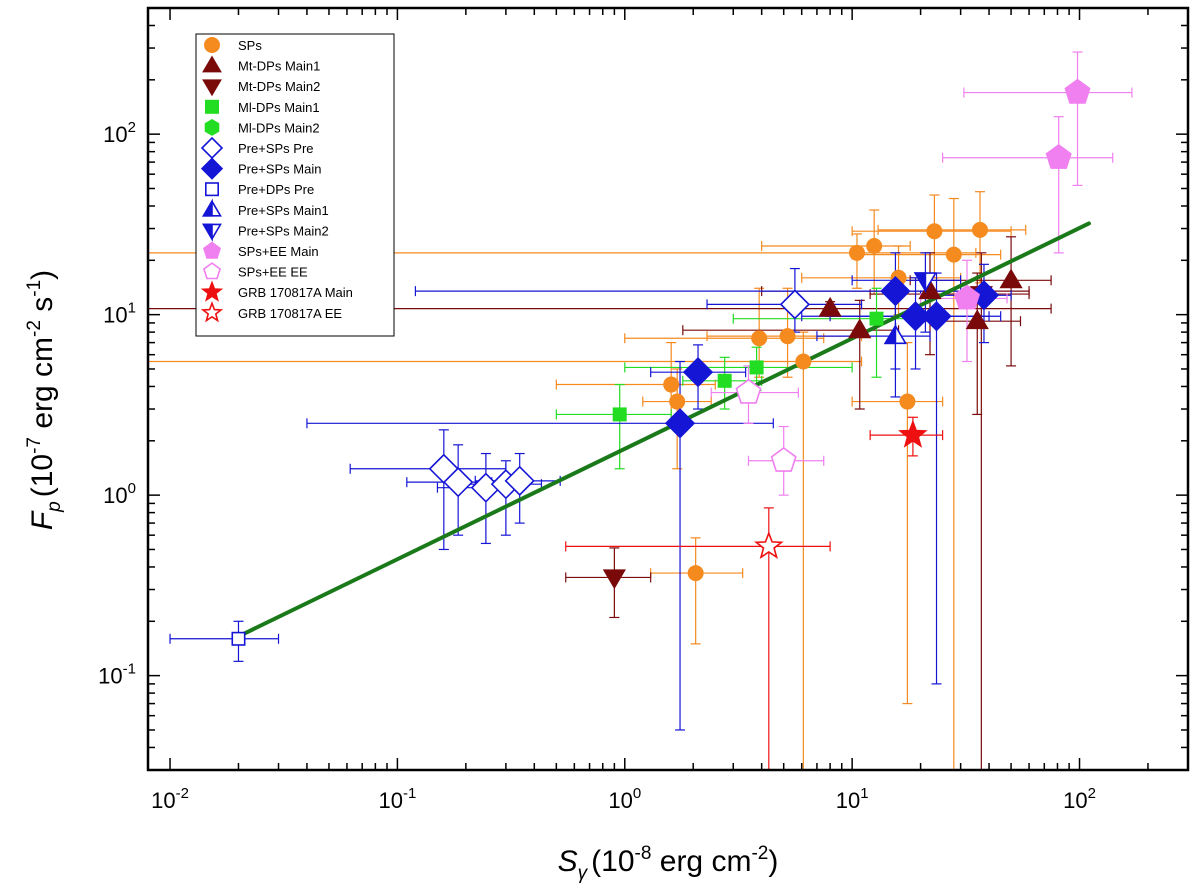  What do you see at coordinates (295, 292) in the screenshot?
I see `legend-label: GRB 170817A Main` at bounding box center [295, 292].